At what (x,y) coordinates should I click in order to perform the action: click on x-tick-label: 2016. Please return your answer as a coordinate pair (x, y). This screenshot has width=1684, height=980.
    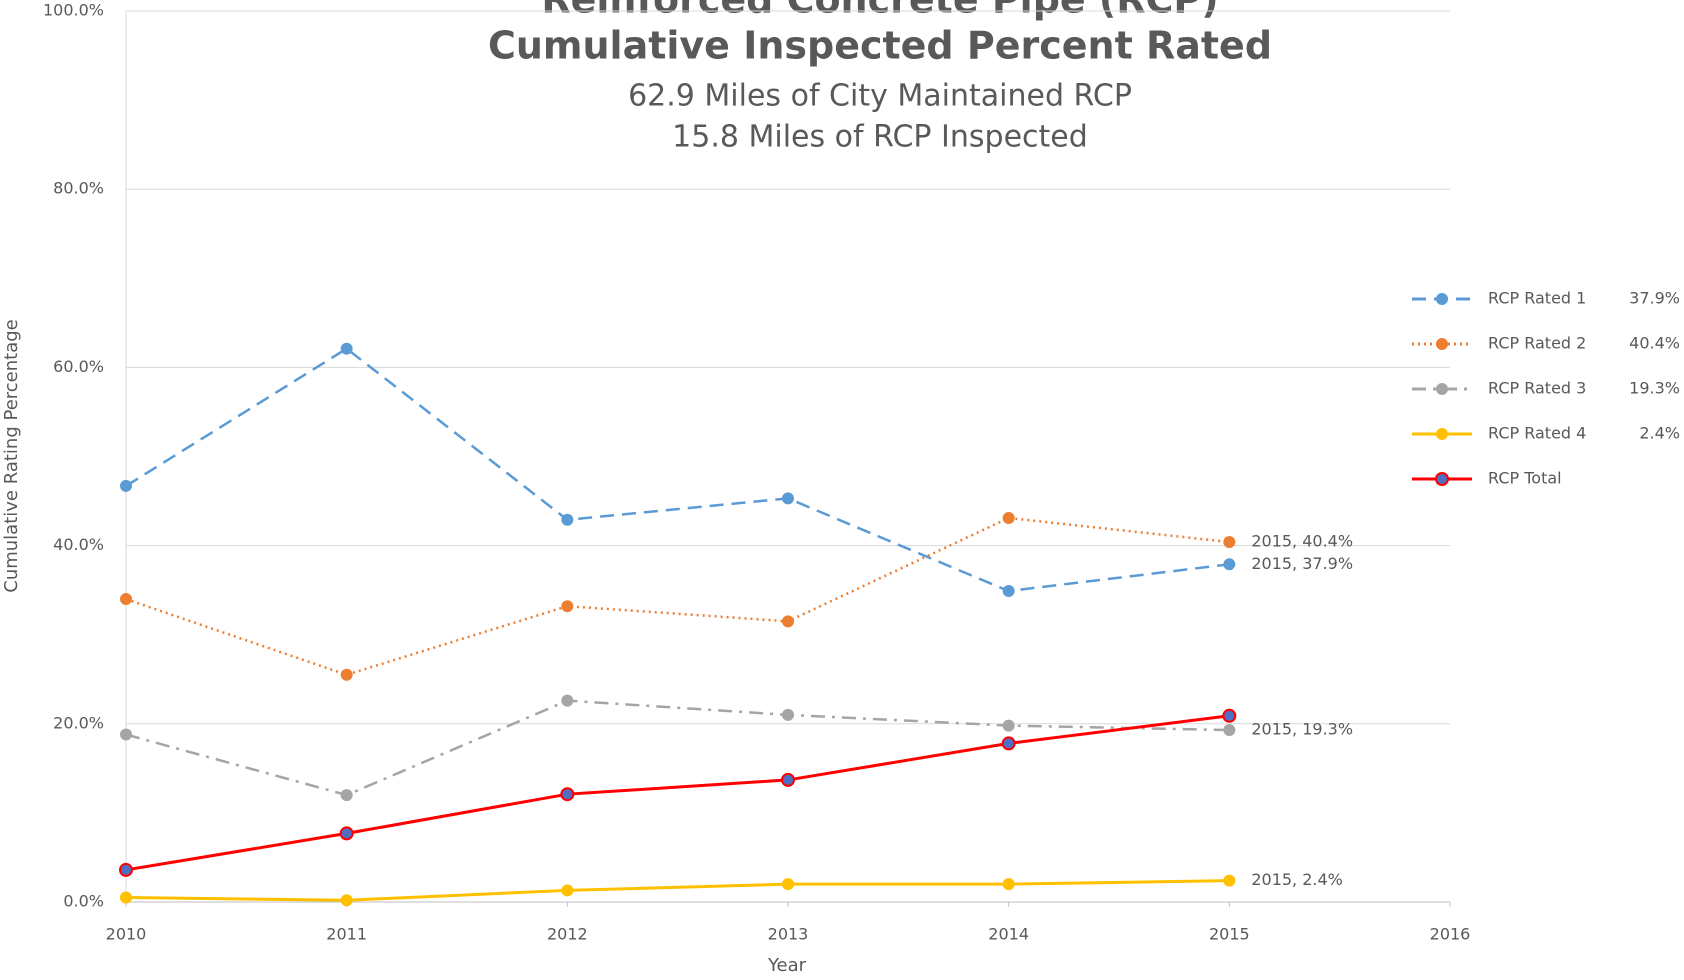
    Looking at the image, I should click on (1450, 934).